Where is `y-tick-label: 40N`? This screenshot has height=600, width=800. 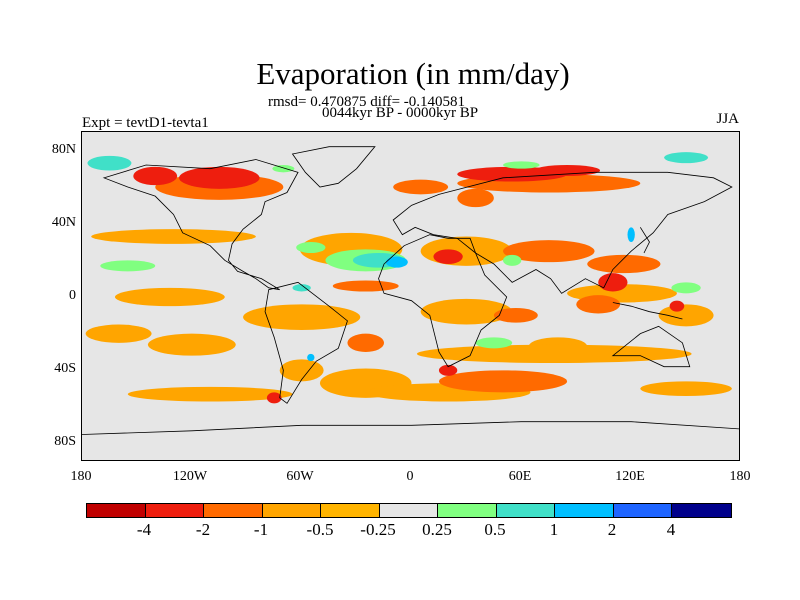
y-tick-label: 40N is located at coordinates (63, 222).